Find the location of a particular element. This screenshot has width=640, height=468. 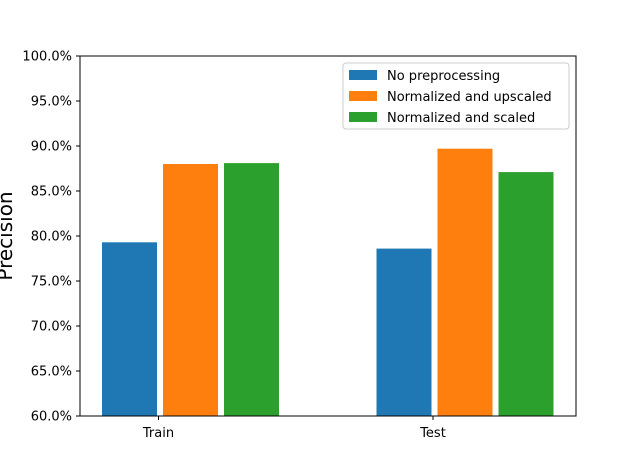

y-tick-label: 85.0% is located at coordinates (51, 192).